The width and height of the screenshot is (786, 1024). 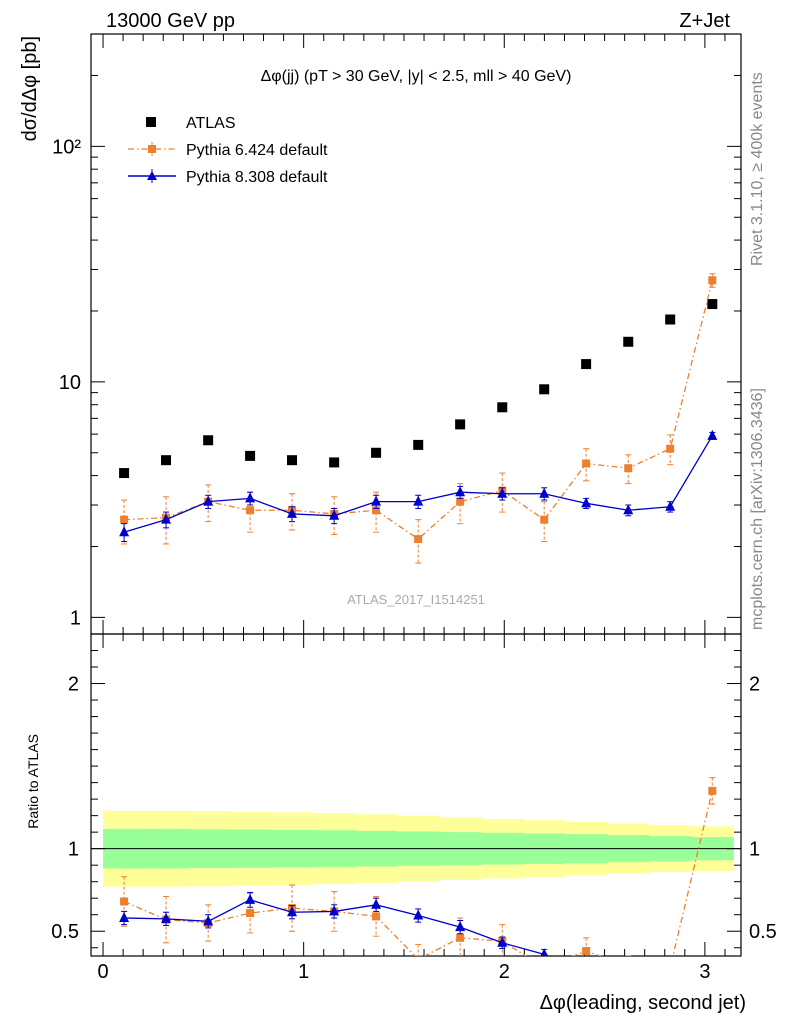 I want to click on x-tick-label: 0, so click(x=102, y=972).